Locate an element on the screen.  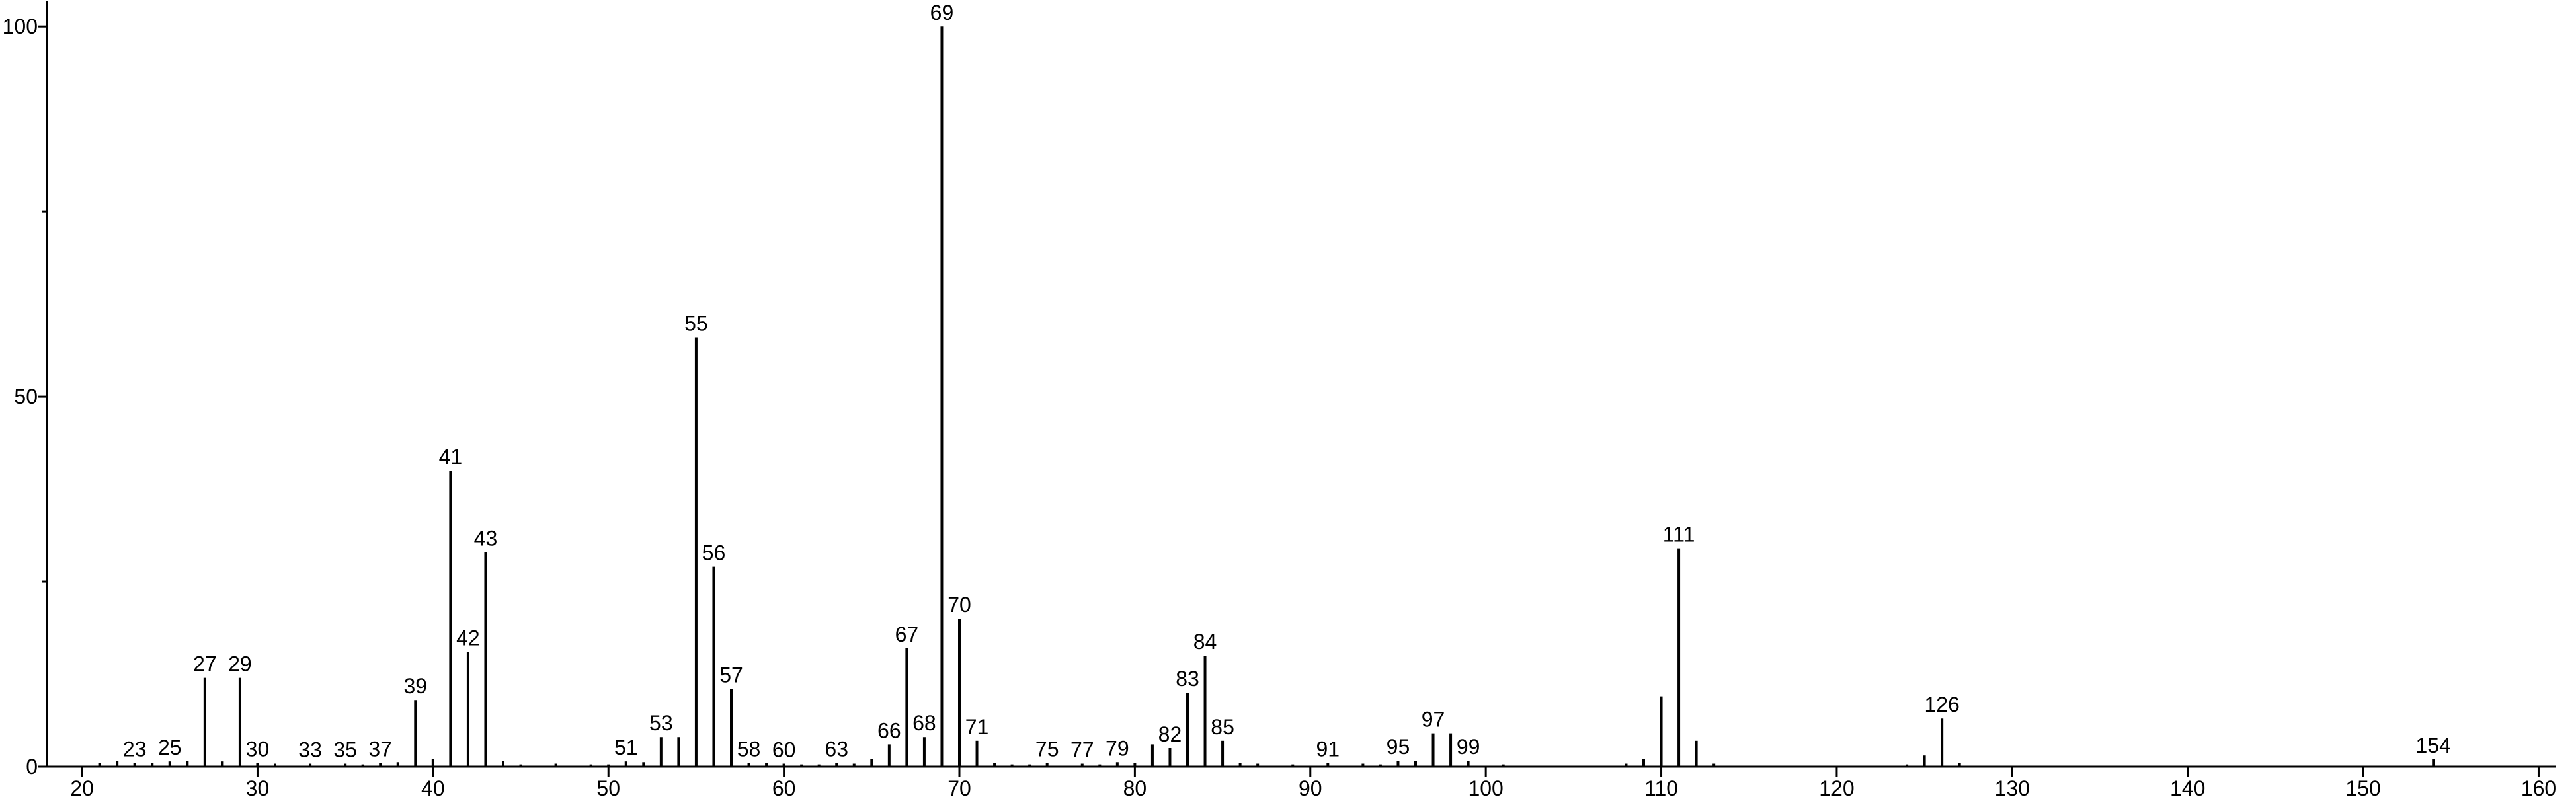
peak-label: 77 is located at coordinates (1082, 750).